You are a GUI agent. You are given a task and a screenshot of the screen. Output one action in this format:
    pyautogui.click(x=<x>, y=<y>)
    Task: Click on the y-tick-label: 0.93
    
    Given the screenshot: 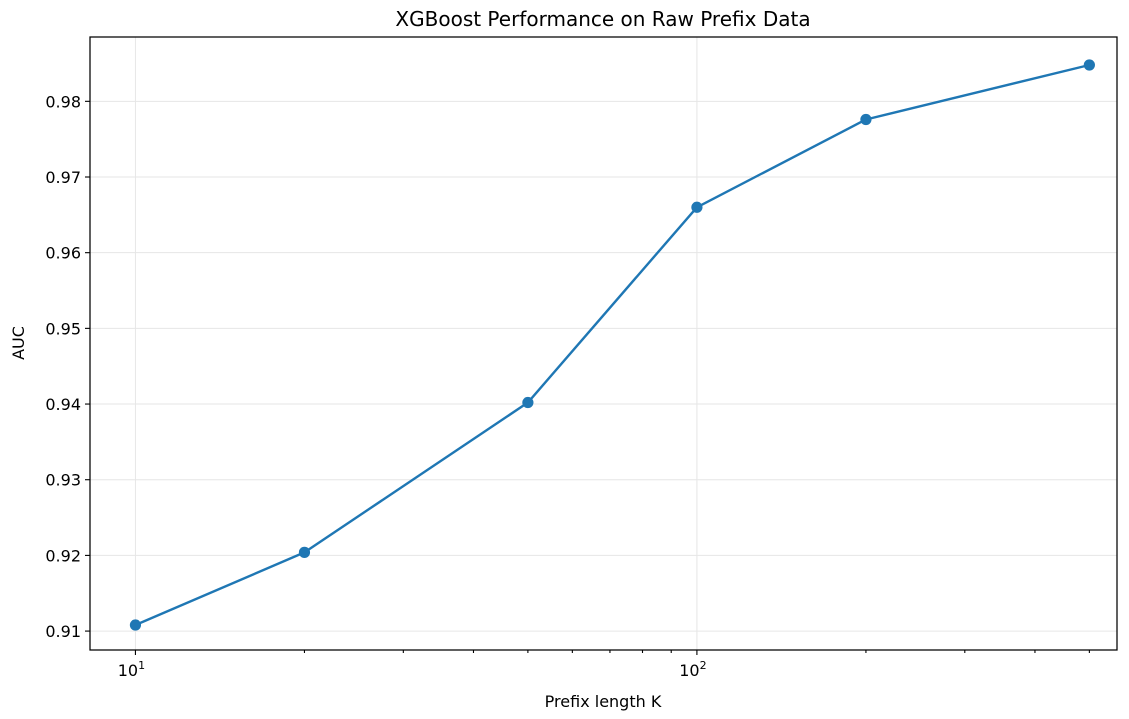 What is the action you would take?
    pyautogui.click(x=63, y=480)
    